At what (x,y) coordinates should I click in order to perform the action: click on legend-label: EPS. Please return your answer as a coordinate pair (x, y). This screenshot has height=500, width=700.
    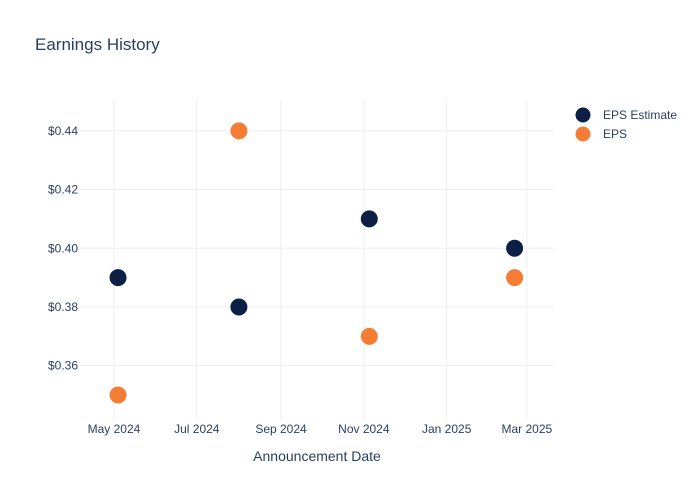
    Looking at the image, I should click on (615, 134).